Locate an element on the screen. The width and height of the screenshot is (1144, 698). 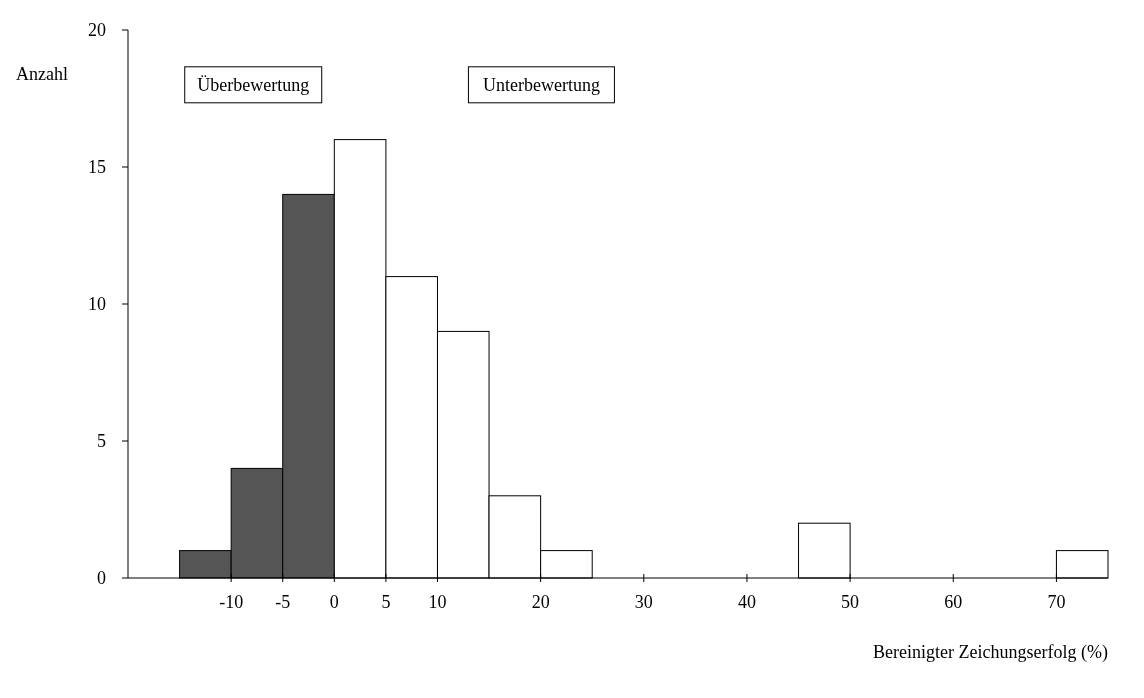
y-tick-label: 5 is located at coordinates (101, 441).